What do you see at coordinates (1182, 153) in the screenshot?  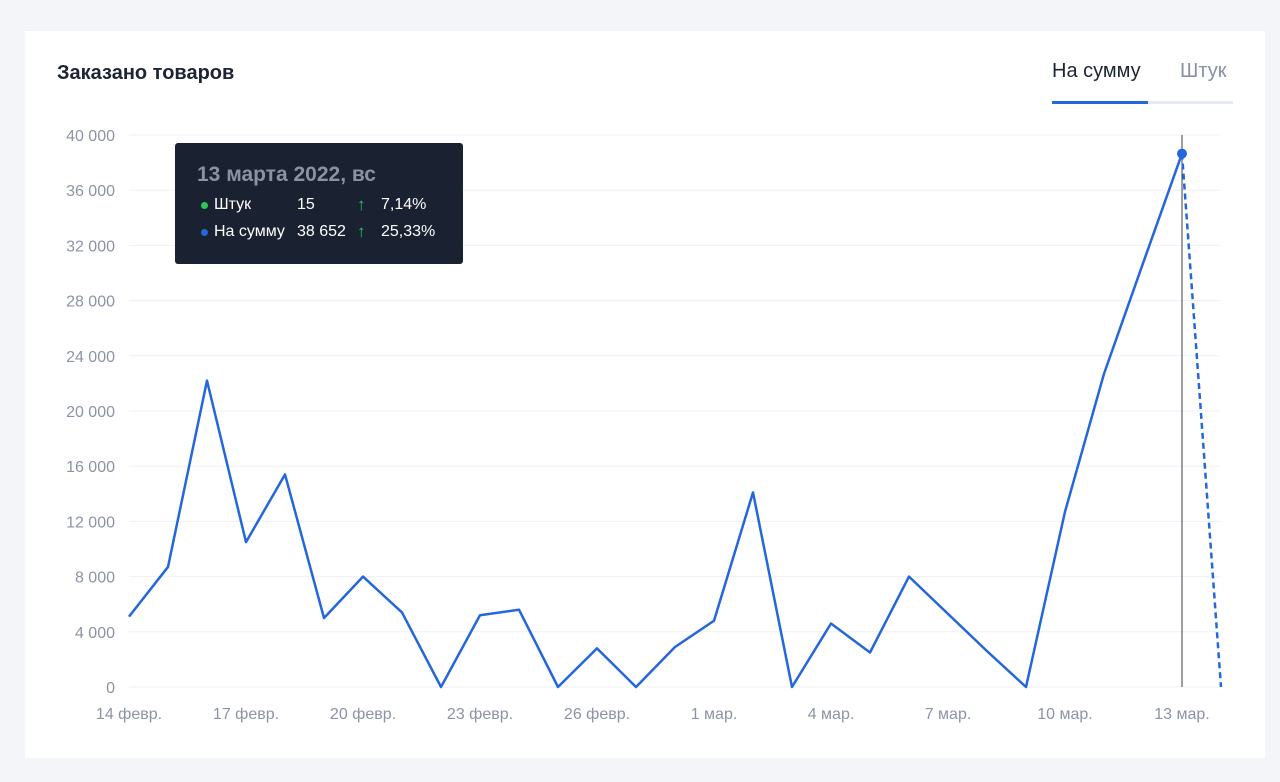 I see `highlight-point` at bounding box center [1182, 153].